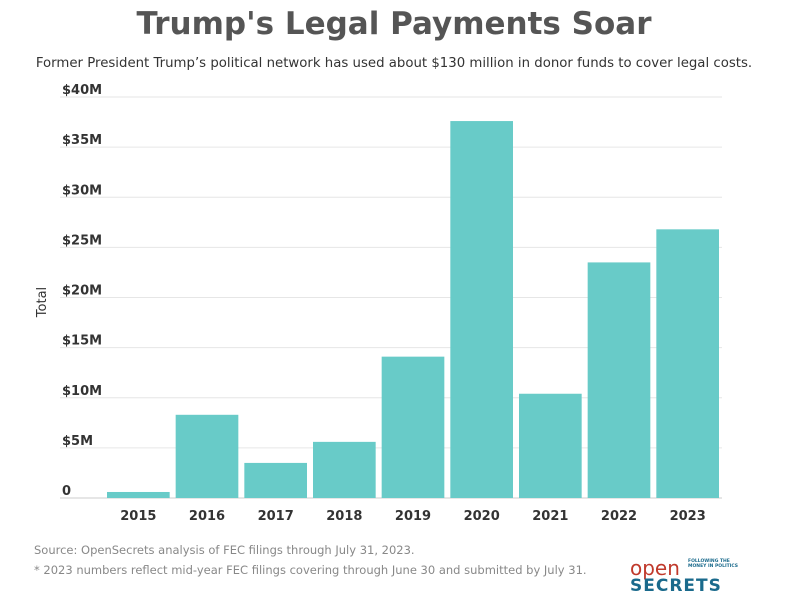  Describe the element at coordinates (207, 456) in the screenshot. I see `bar-2016` at that location.